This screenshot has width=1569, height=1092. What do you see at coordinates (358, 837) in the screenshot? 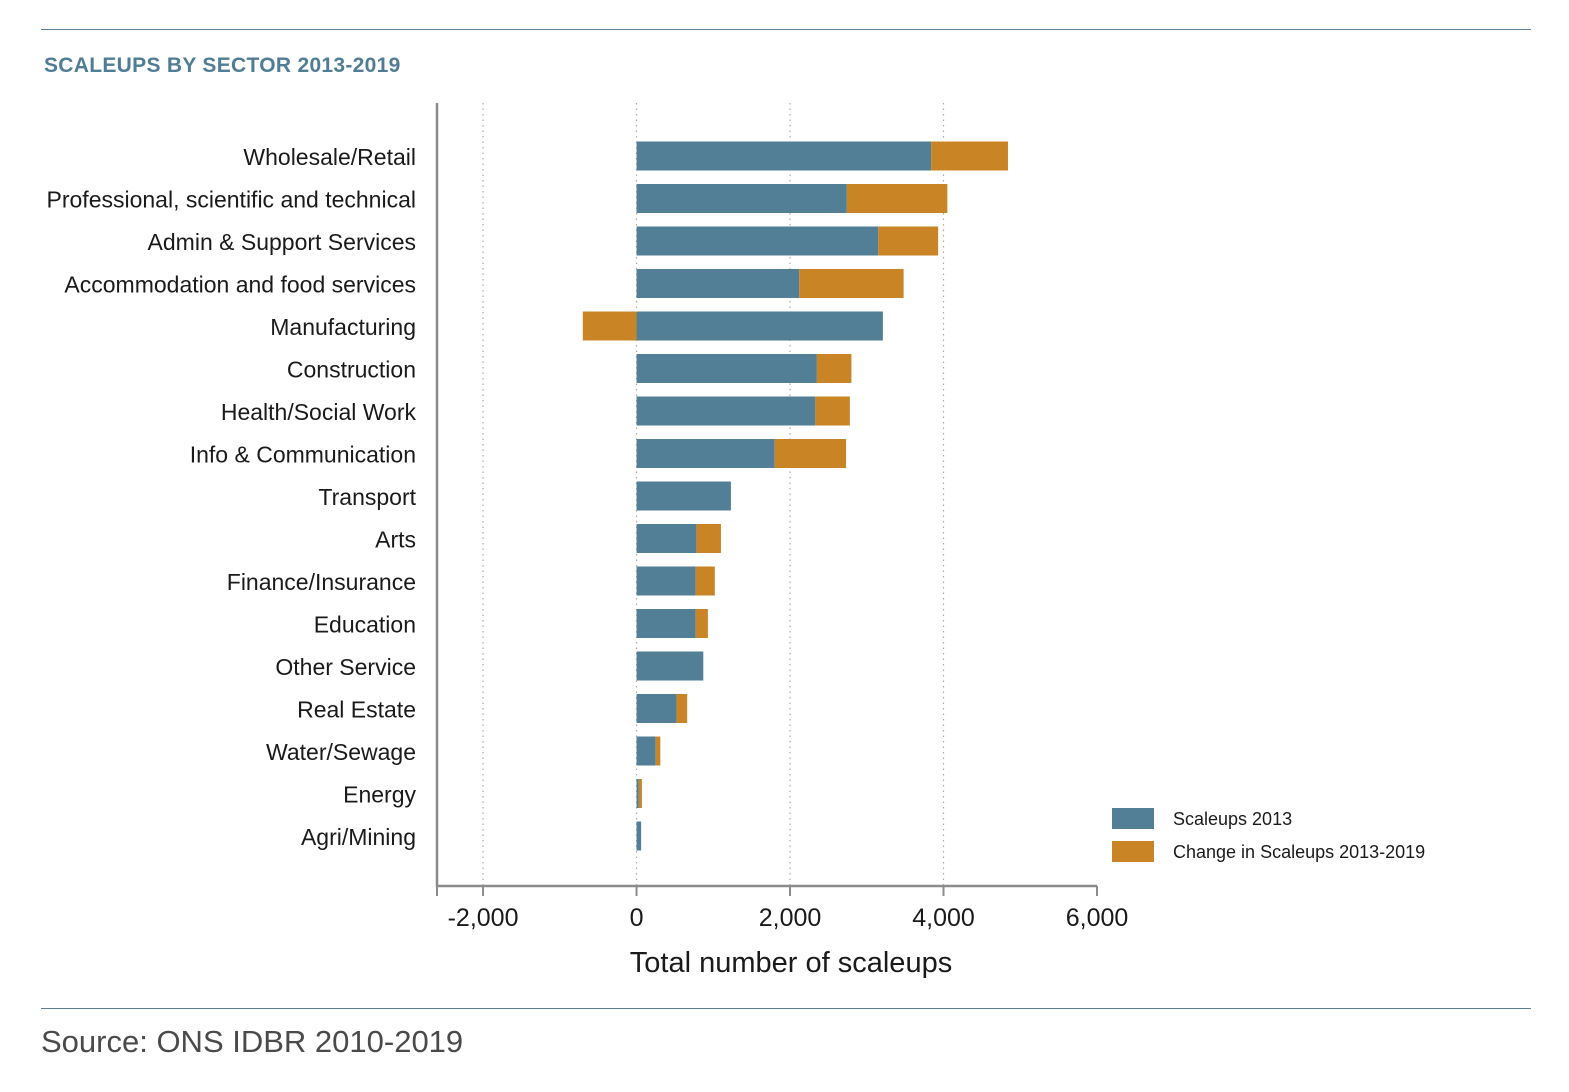
I see `category-label: Agri/Mining` at bounding box center [358, 837].